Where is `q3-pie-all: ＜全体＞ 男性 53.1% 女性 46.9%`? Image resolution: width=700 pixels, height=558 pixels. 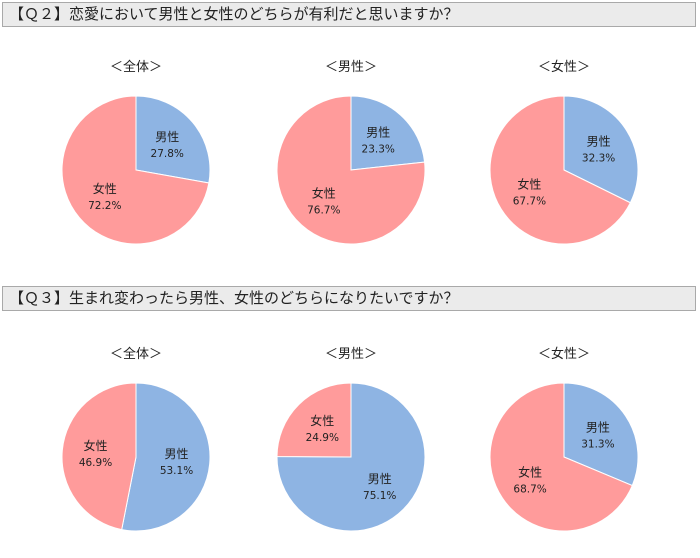 q3-pie-all: ＜全体＞ 男性 53.1% 女性 46.9% is located at coordinates (136, 447).